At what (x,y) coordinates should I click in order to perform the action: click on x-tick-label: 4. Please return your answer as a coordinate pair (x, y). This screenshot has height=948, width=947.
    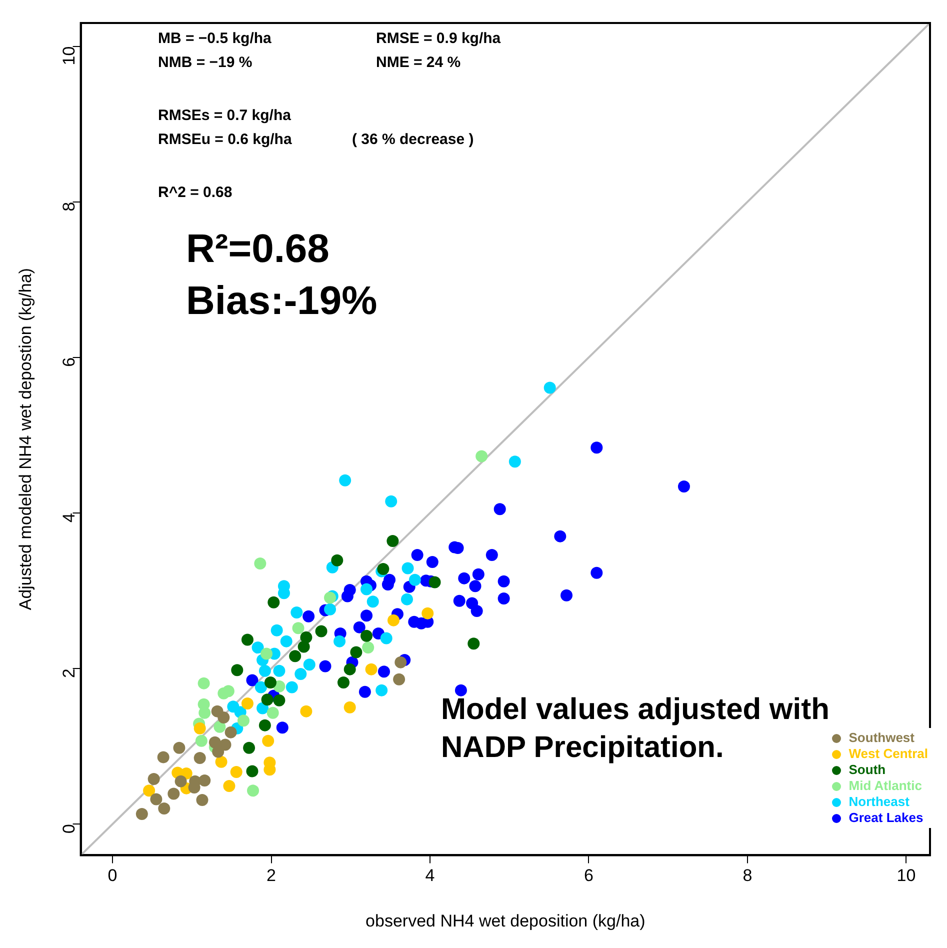
    Looking at the image, I should click on (430, 876).